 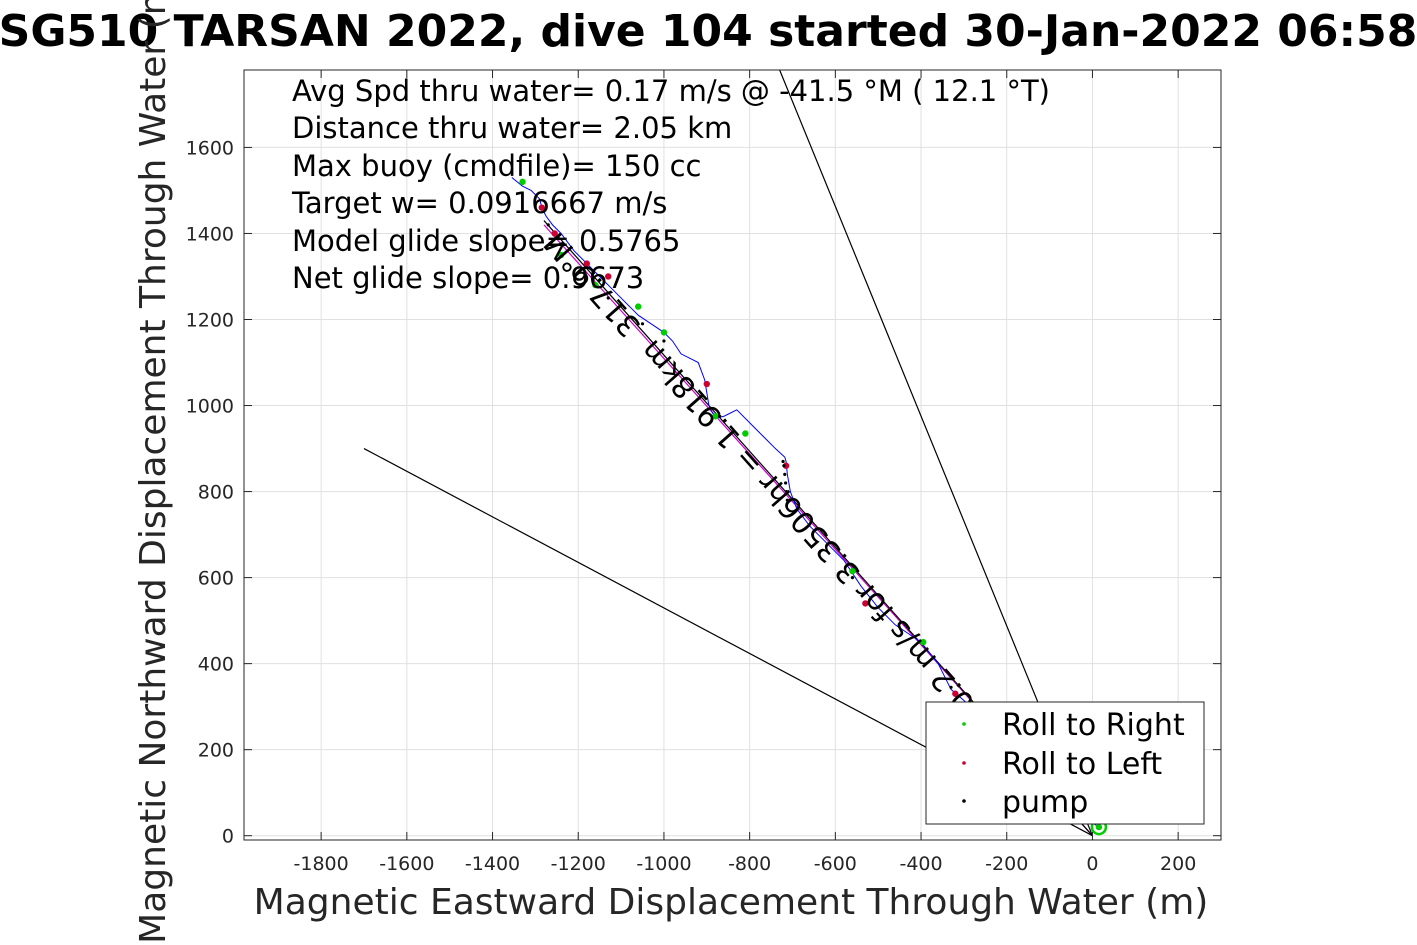 I want to click on legend-label-roll-left: Roll to Left, so click(x=1082, y=764).